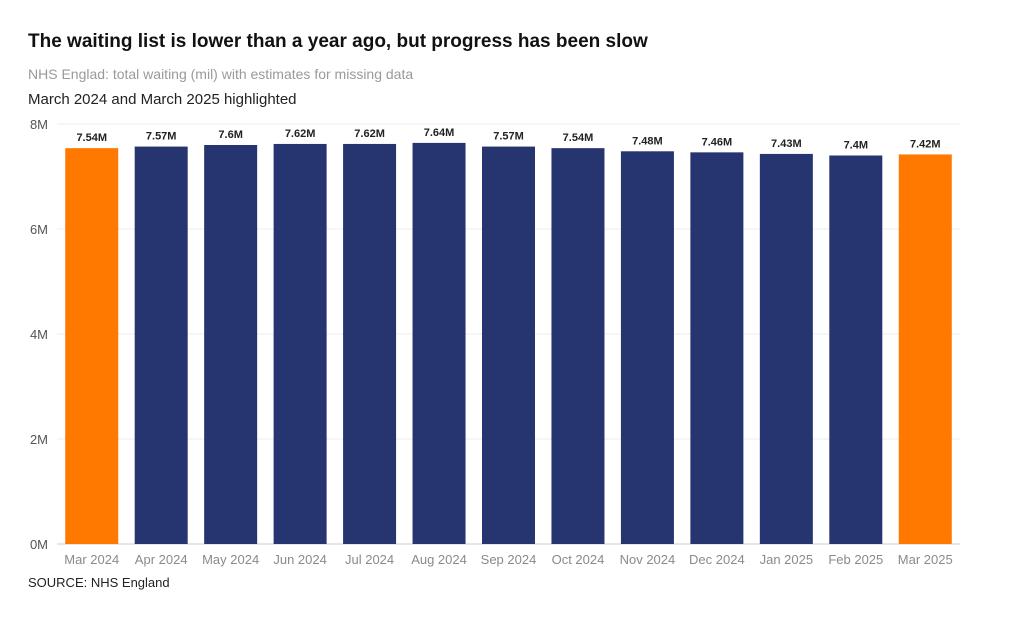 The image size is (1020, 619). I want to click on y-tick-label: 4M, so click(39, 334).